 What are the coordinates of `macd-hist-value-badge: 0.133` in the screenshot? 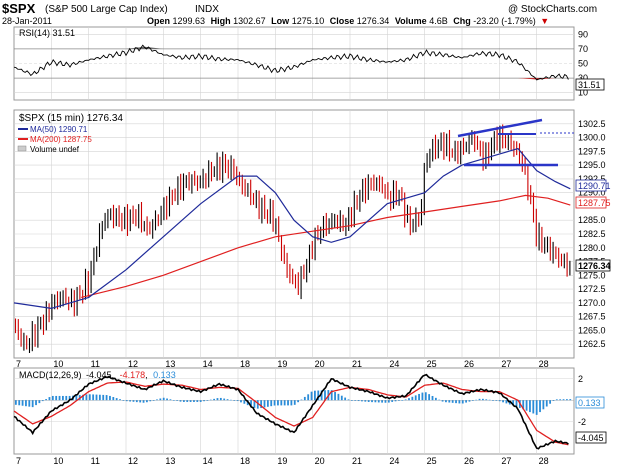 It's located at (590, 402).